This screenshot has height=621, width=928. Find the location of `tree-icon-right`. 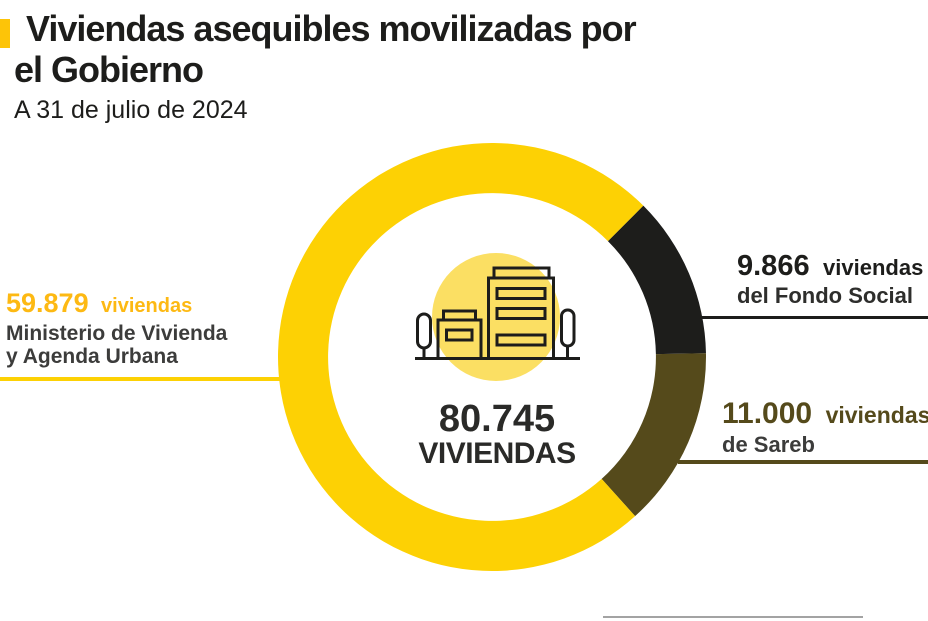

tree-icon-right is located at coordinates (568, 333).